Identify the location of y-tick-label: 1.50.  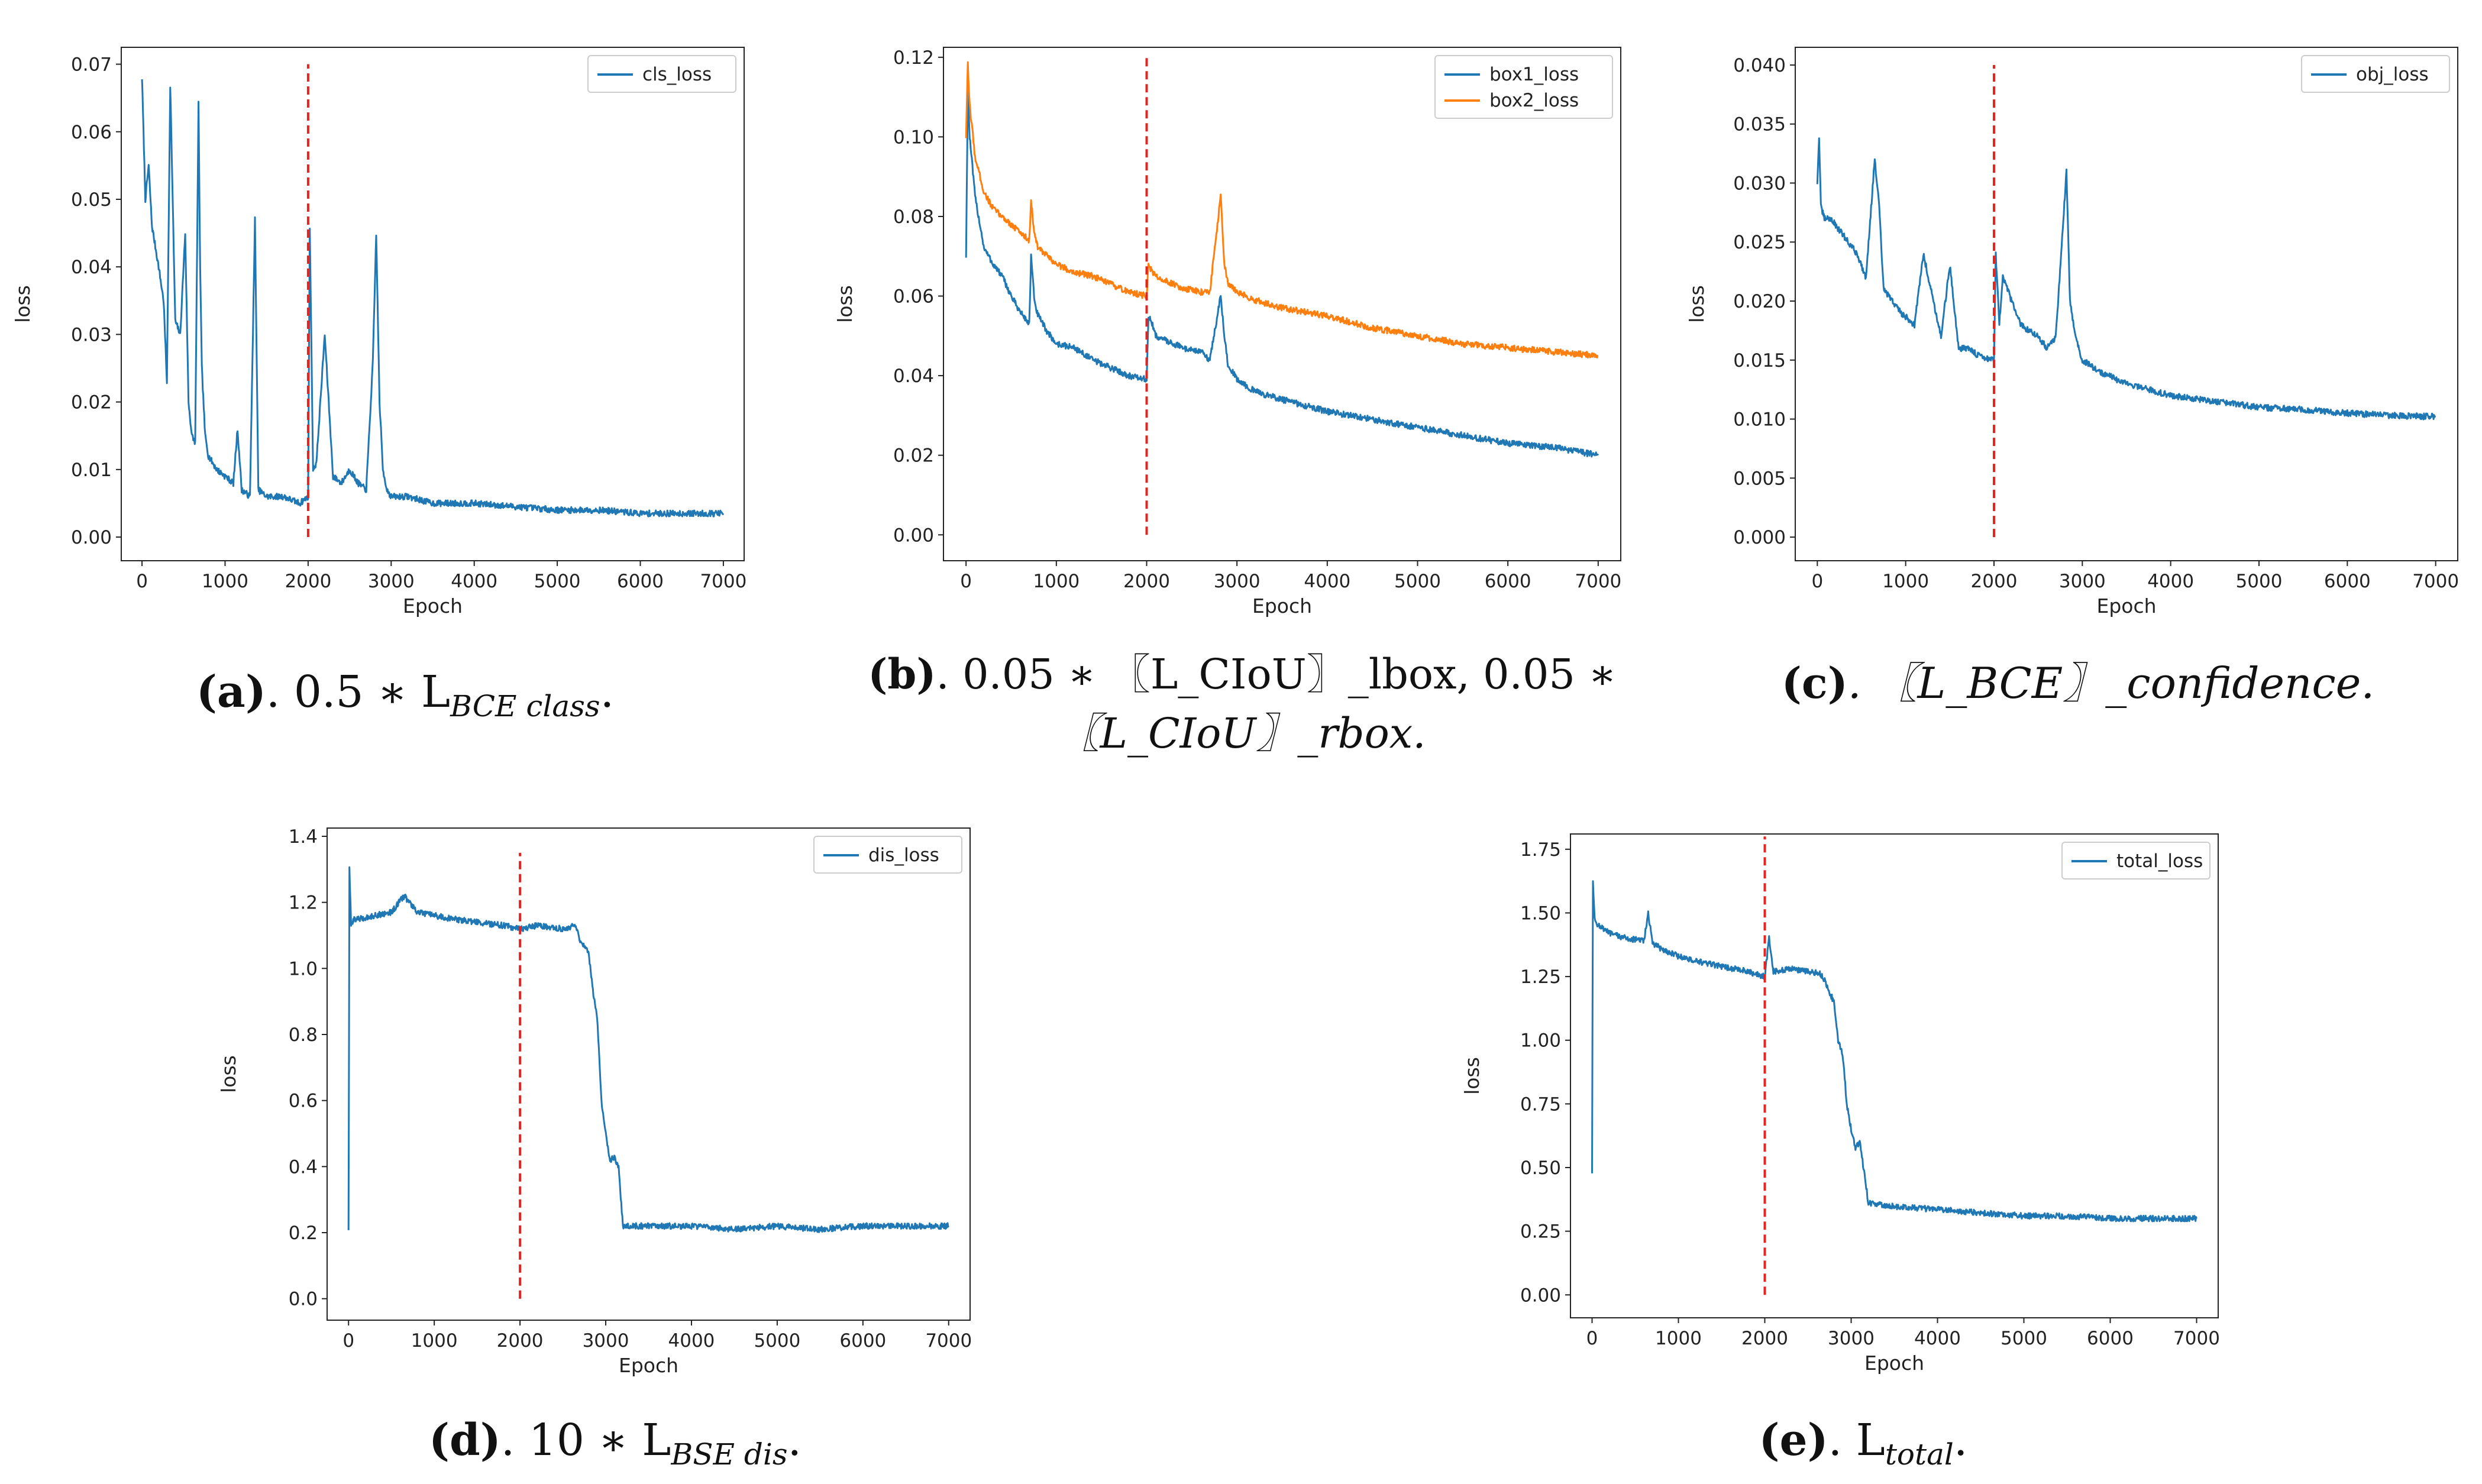
(1541, 913).